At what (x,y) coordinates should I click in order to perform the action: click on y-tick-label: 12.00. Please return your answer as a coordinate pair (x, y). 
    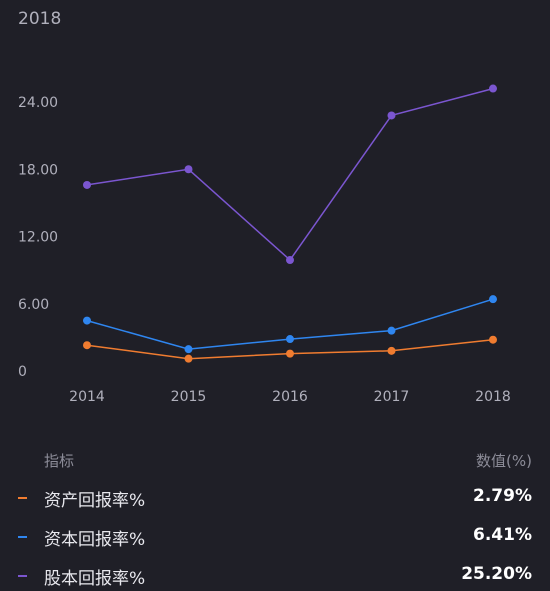
    Looking at the image, I should click on (38, 238).